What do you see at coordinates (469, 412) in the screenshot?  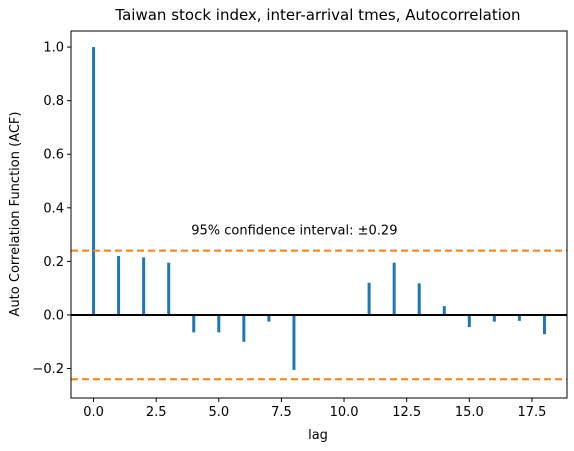 I see `x-tick-label: 15.0` at bounding box center [469, 412].